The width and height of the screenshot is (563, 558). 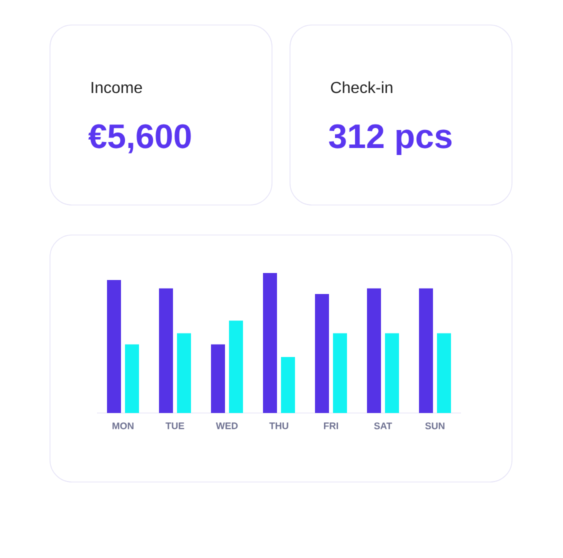 What do you see at coordinates (175, 426) in the screenshot?
I see `x-tick-label: TUE` at bounding box center [175, 426].